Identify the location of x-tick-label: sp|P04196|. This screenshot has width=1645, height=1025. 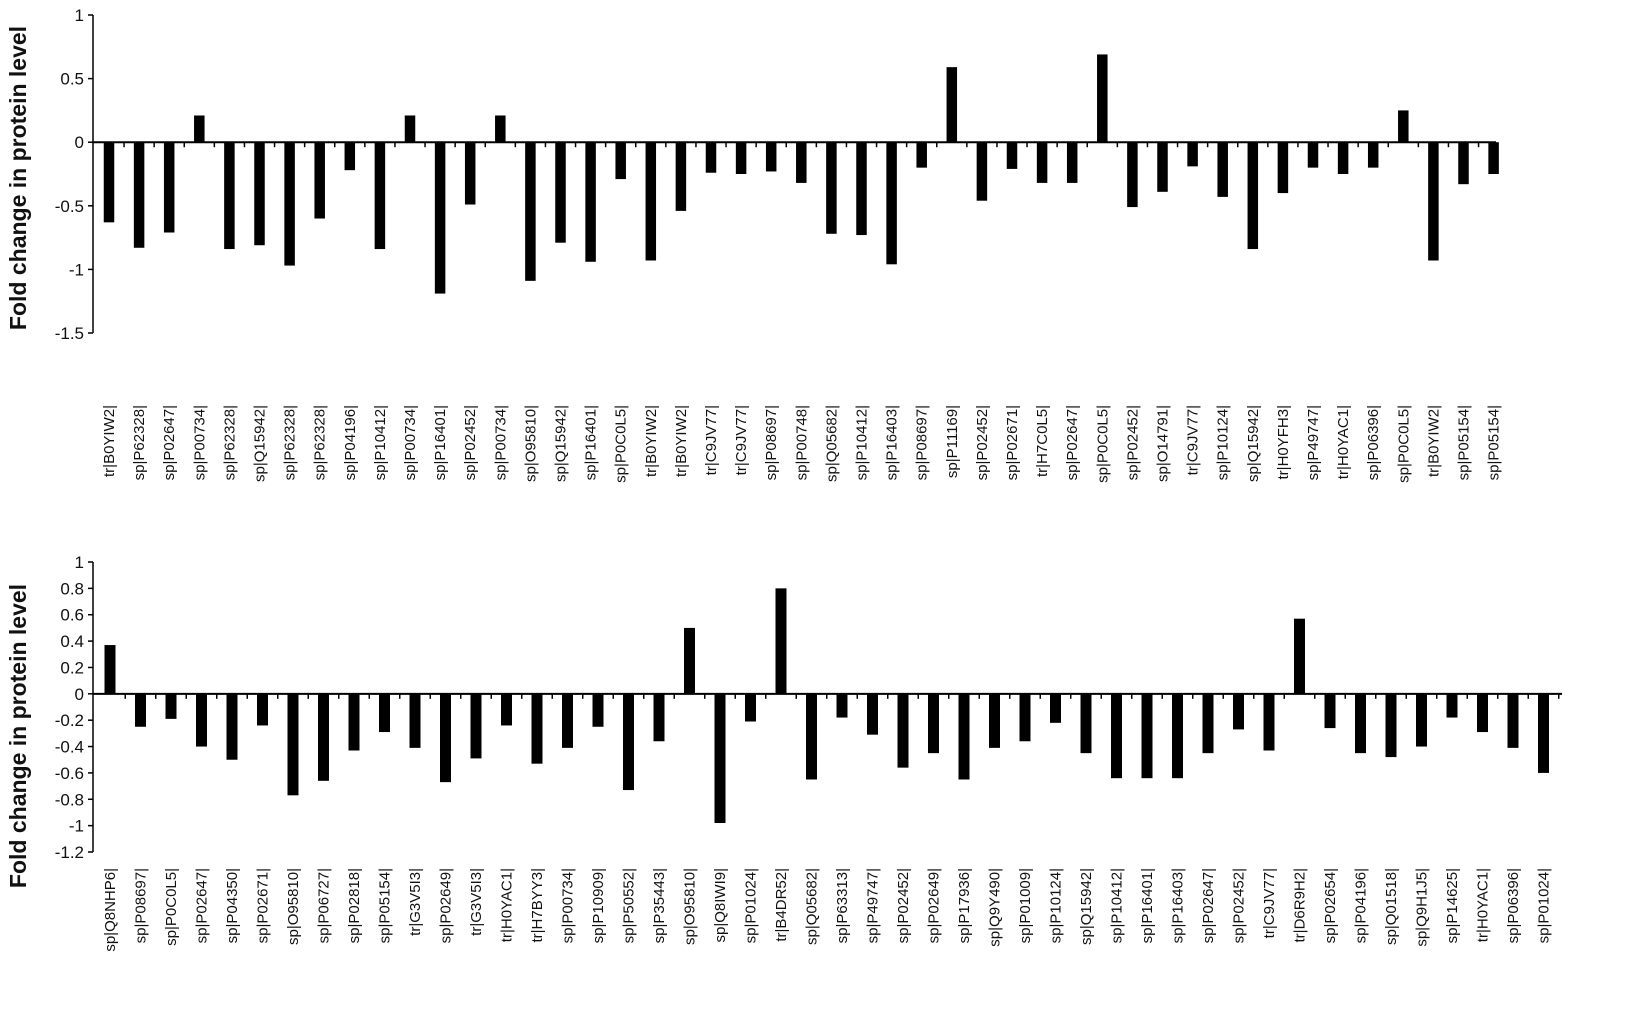
(350, 442).